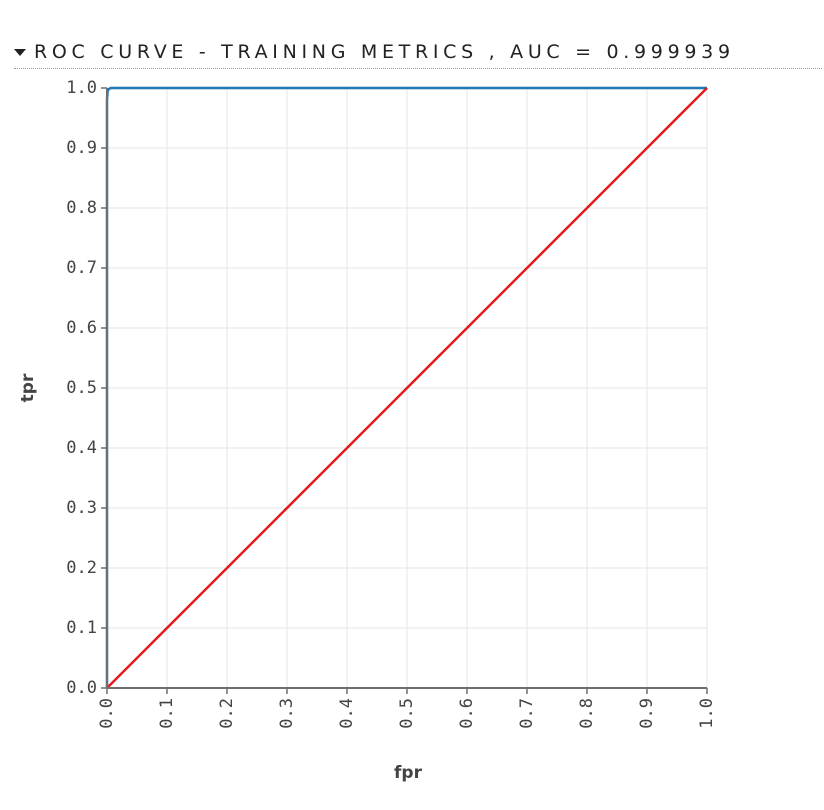 Image resolution: width=824 pixels, height=810 pixels. I want to click on x-axis-label: fpr, so click(408, 773).